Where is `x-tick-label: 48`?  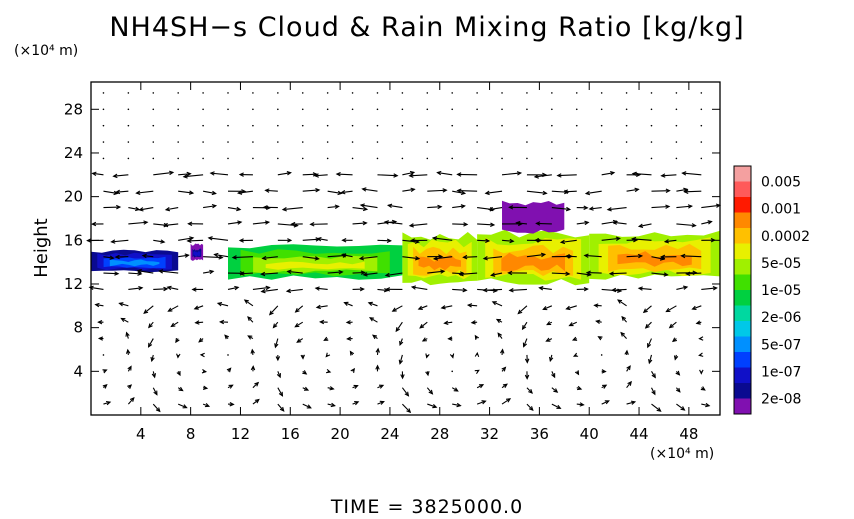
x-tick-label: 48 is located at coordinates (688, 434).